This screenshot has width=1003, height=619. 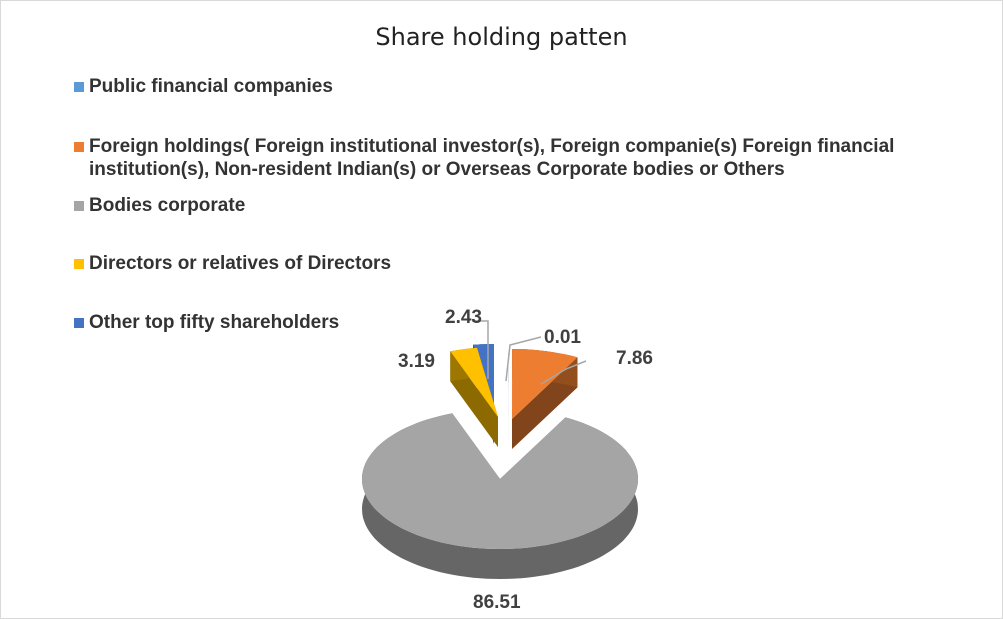 What do you see at coordinates (240, 263) in the screenshot?
I see `legend-label: Directors or relatives of Directors` at bounding box center [240, 263].